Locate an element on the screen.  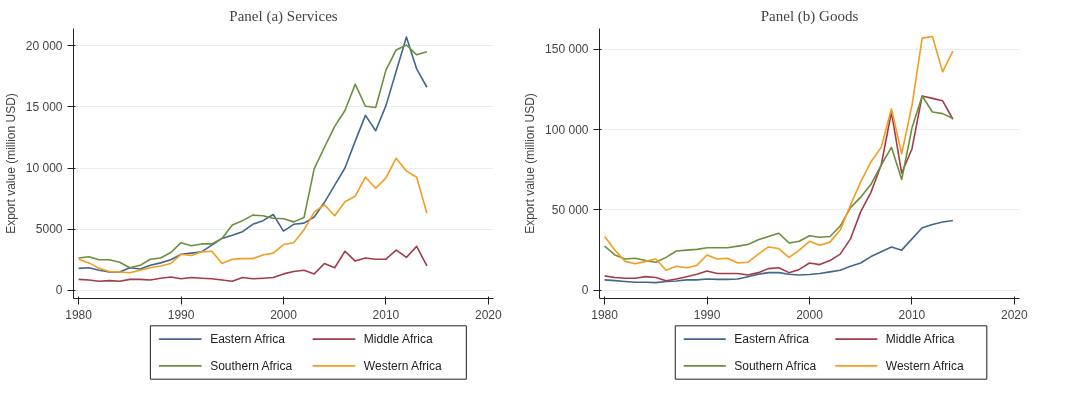
y-tick-label: 20 000 is located at coordinates (44, 45).